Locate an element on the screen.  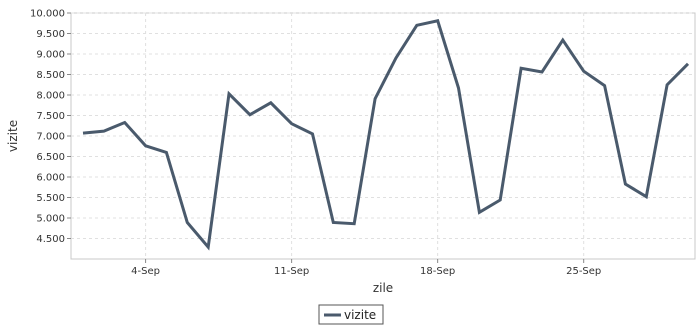
y-tick-label: 6.000 is located at coordinates (50, 178).